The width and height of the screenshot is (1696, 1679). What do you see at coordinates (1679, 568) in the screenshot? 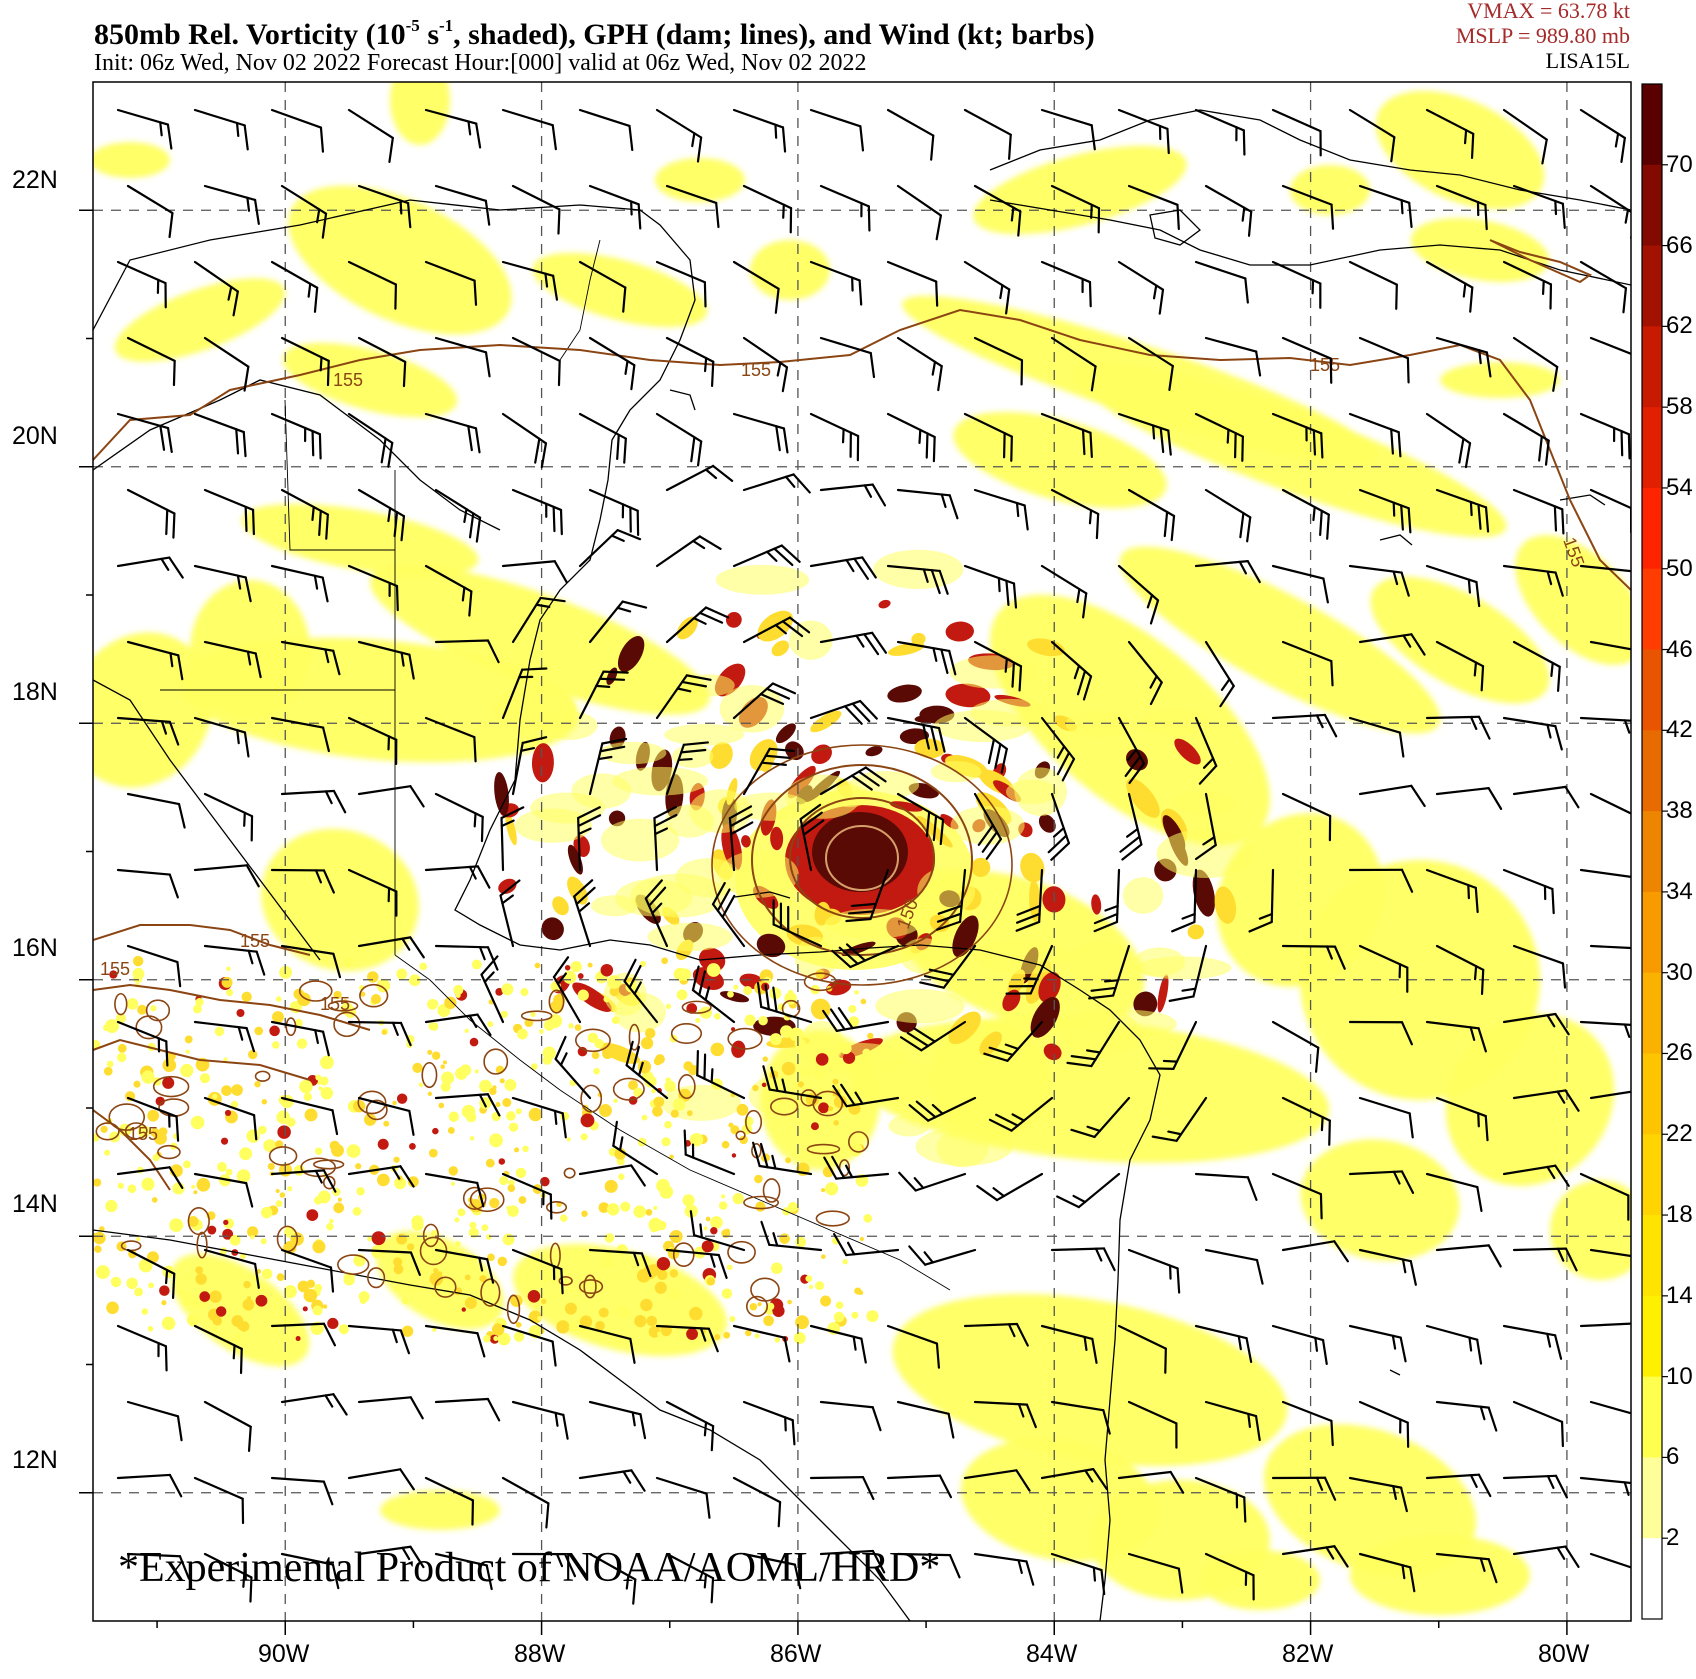
I see `colorbar-label: 50` at bounding box center [1679, 568].